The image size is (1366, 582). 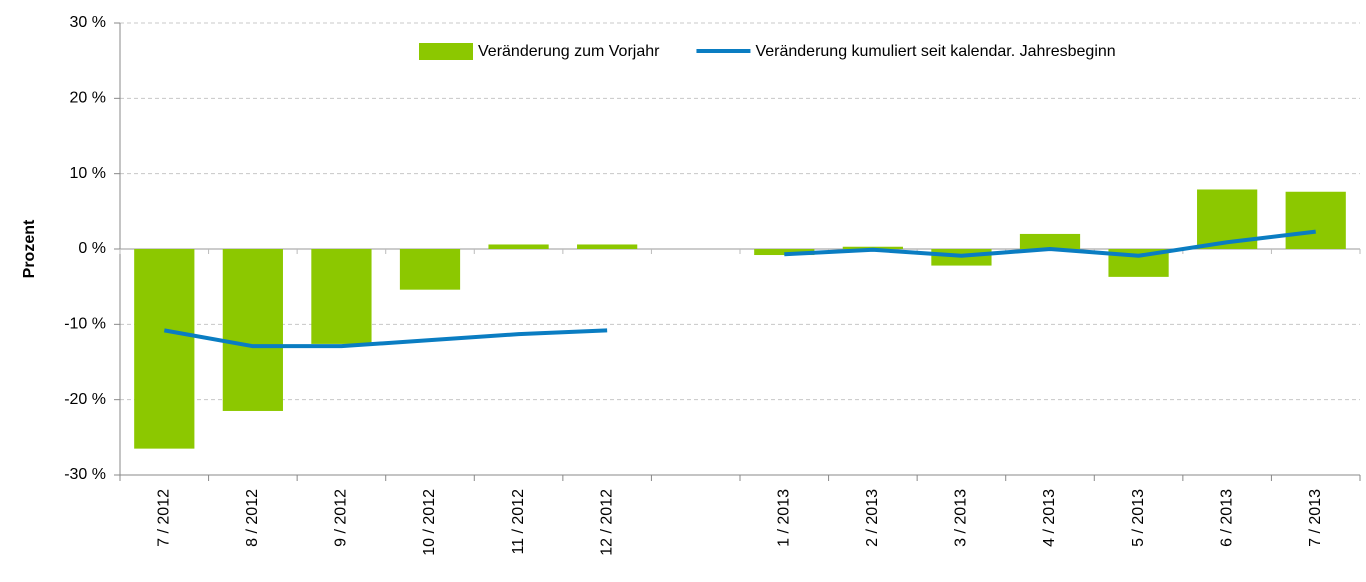 I want to click on x-tick-label: 3 / 2013, so click(x=961, y=518).